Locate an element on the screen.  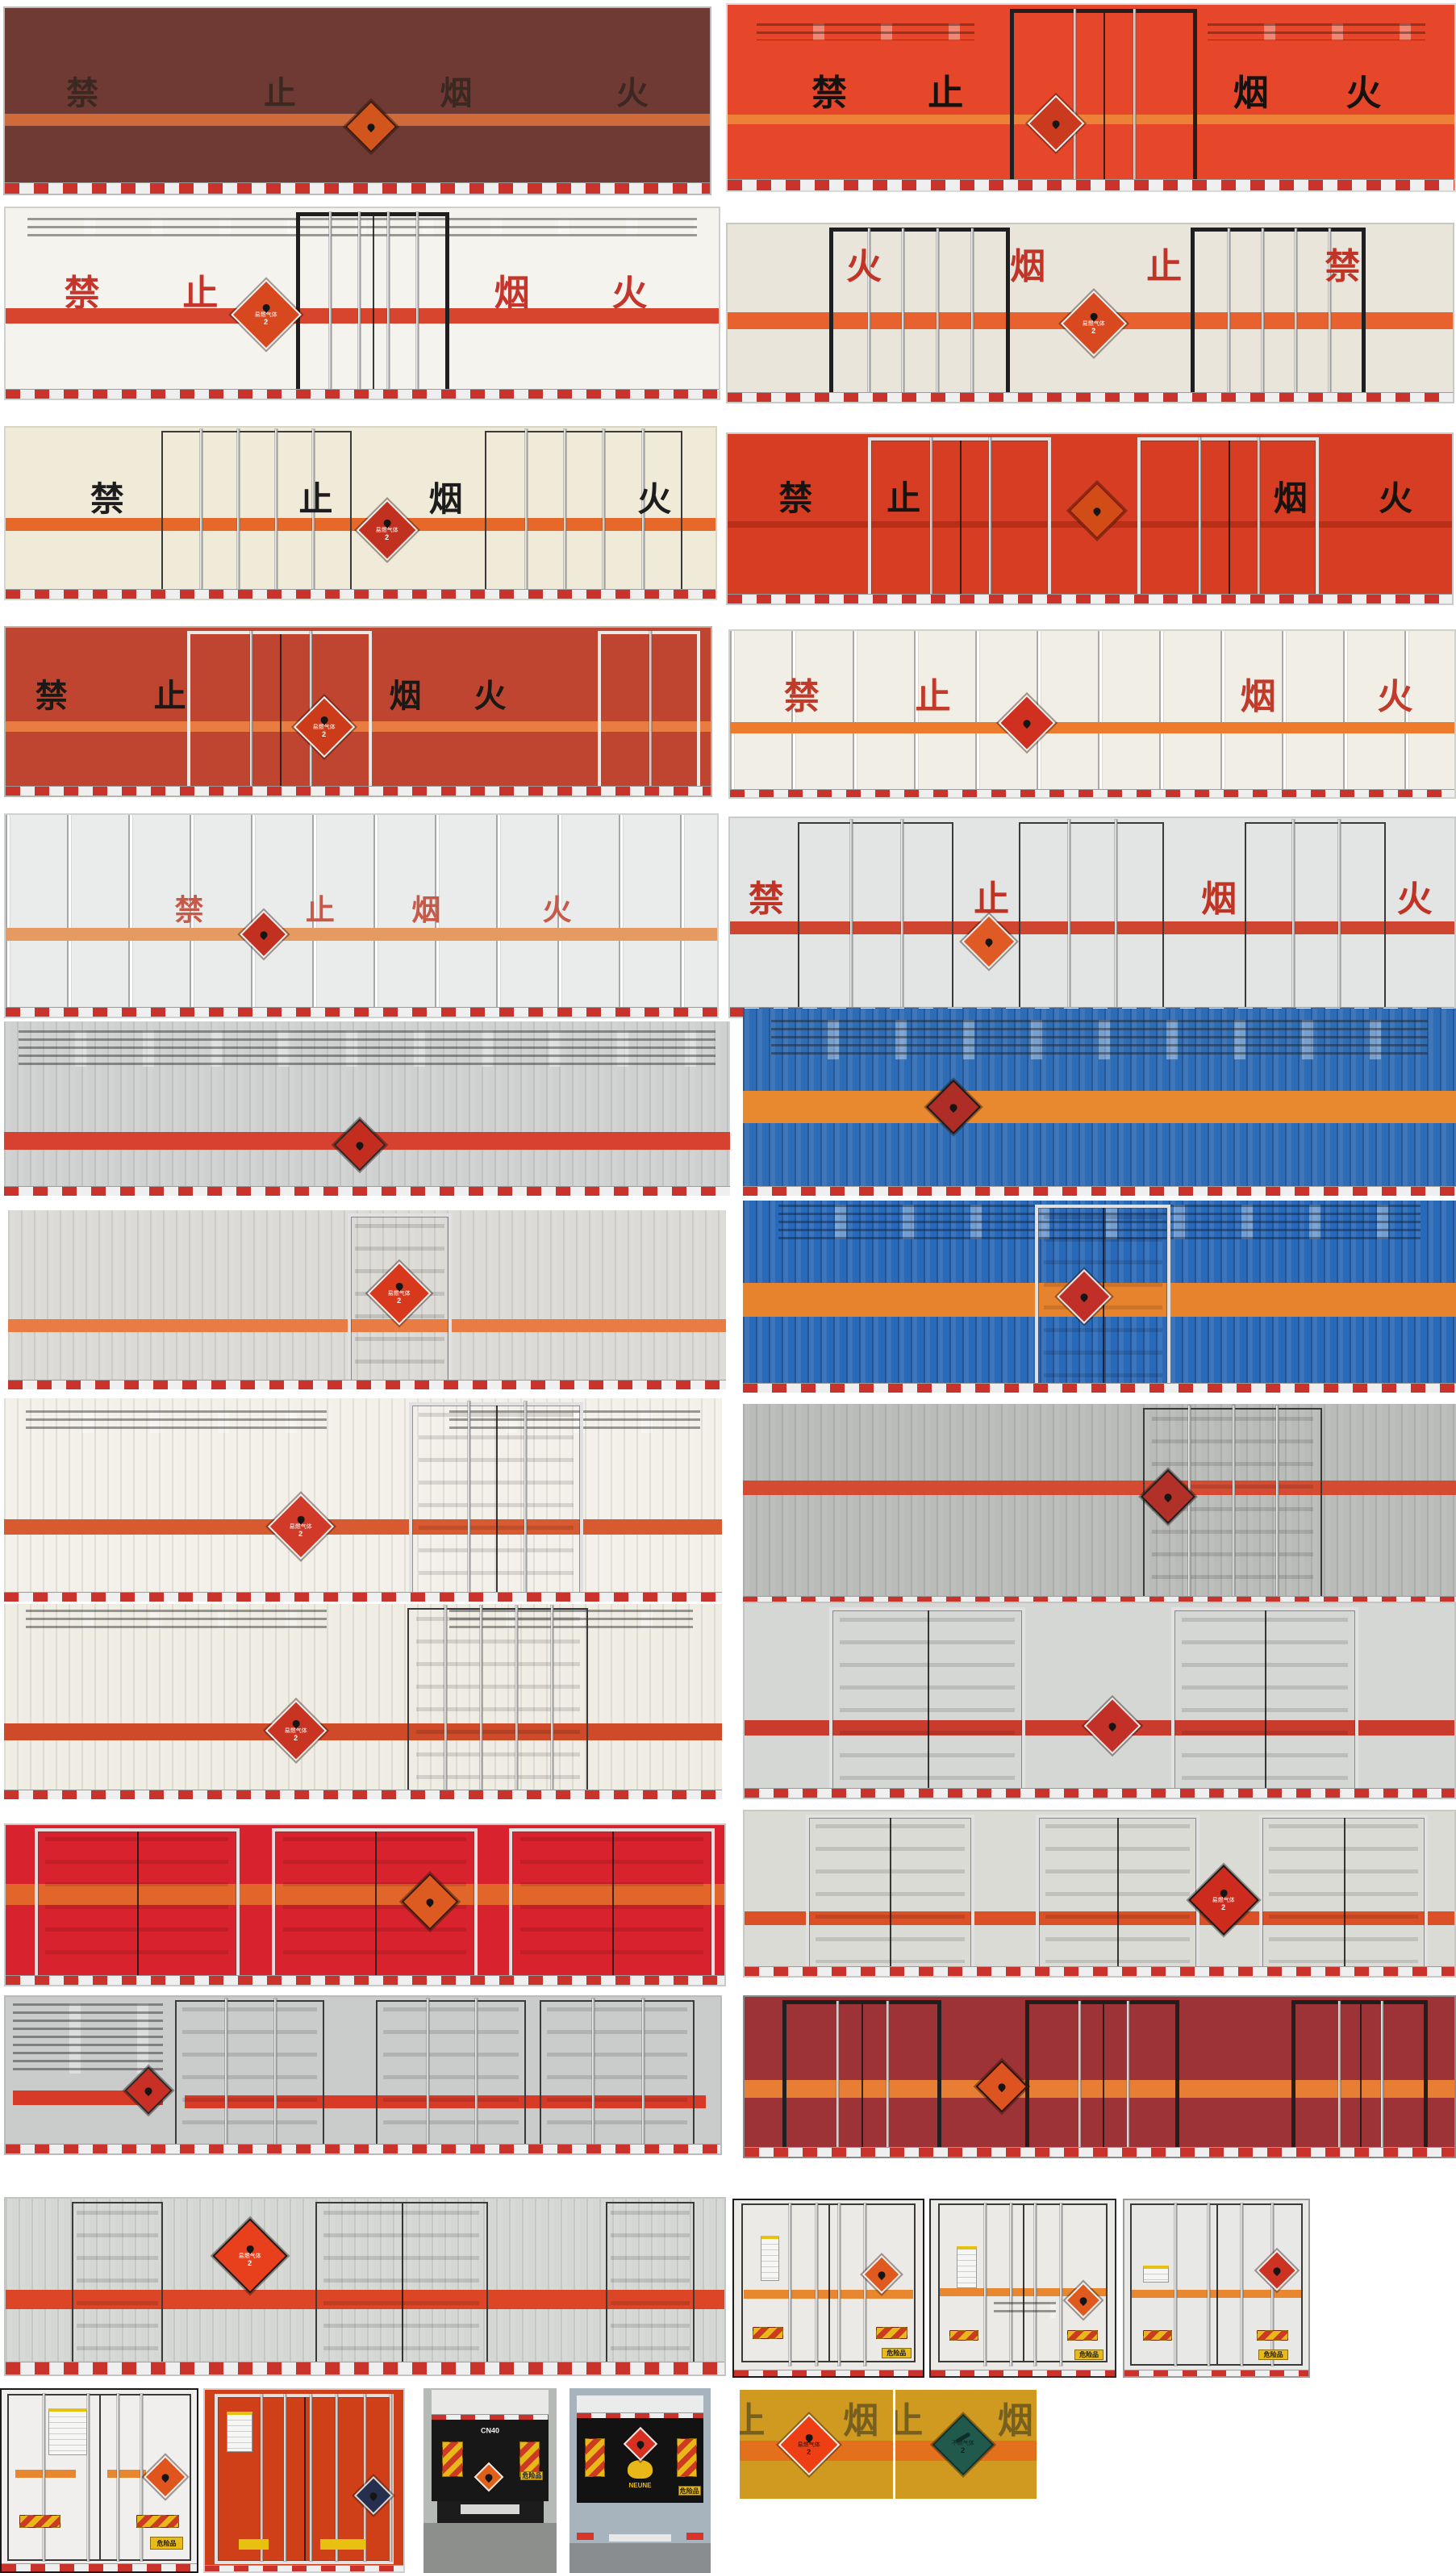
document-holder is located at coordinates (1155, 2274).